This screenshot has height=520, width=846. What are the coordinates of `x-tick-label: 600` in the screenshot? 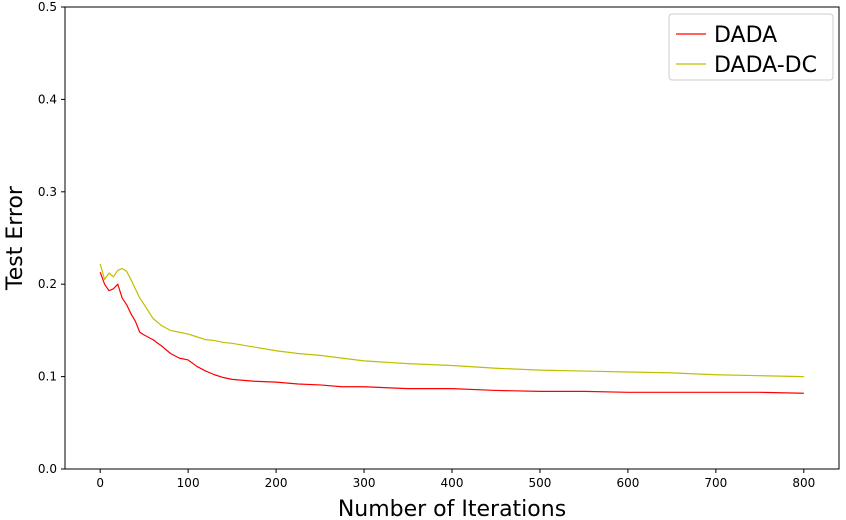 It's located at (627, 483).